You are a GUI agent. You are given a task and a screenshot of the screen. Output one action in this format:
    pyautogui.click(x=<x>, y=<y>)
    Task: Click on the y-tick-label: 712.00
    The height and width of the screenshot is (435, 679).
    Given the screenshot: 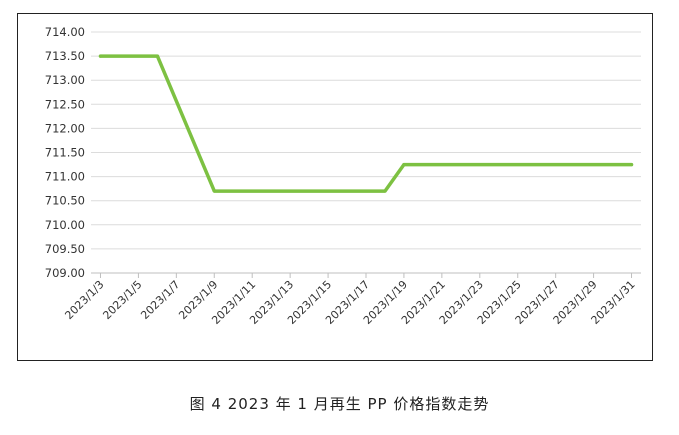 What is the action you would take?
    pyautogui.click(x=65, y=128)
    